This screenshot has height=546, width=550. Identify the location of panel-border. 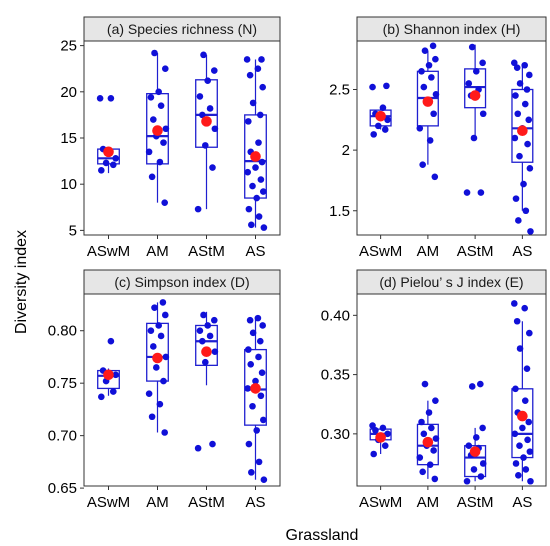
(182, 138).